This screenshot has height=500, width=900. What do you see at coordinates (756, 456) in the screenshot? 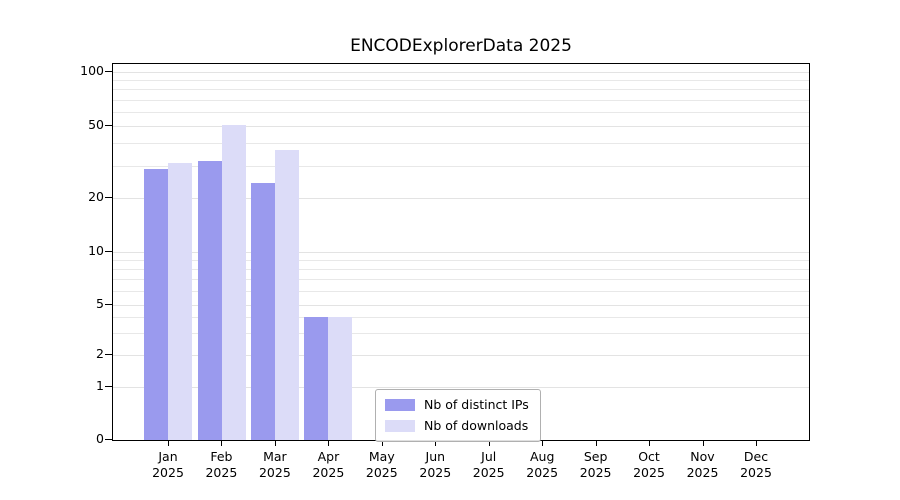
I see `x-tick-month: Dec` at bounding box center [756, 456].